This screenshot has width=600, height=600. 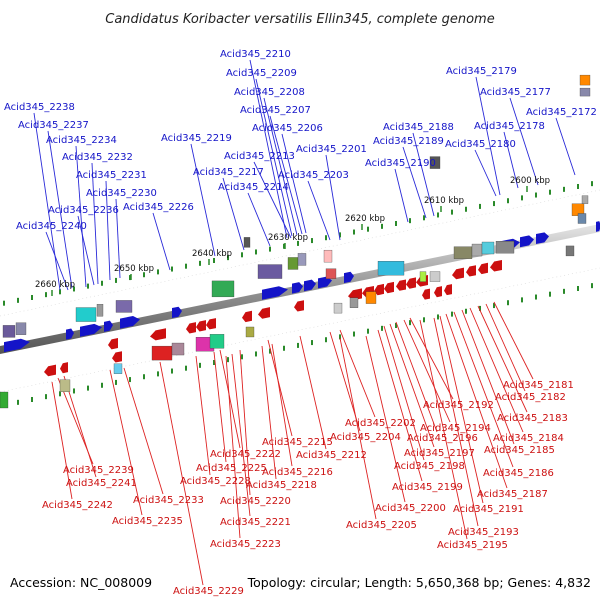 I want to click on top-gene-label: Acid345_2180, so click(x=480, y=144).